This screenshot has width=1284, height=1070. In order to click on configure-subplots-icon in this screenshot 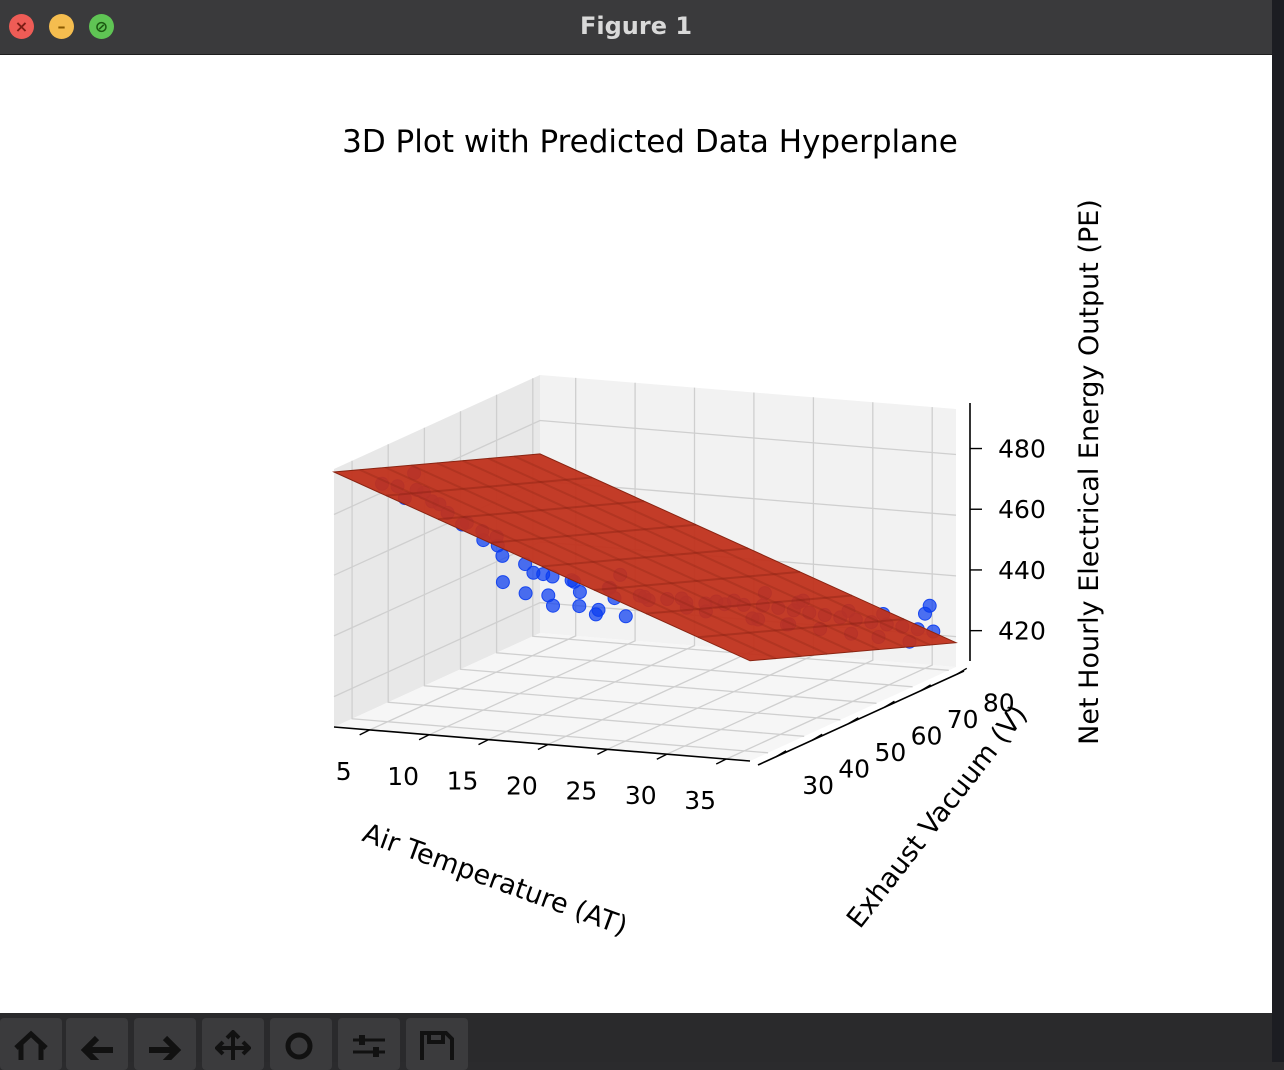, I will do `click(369, 1046)`.